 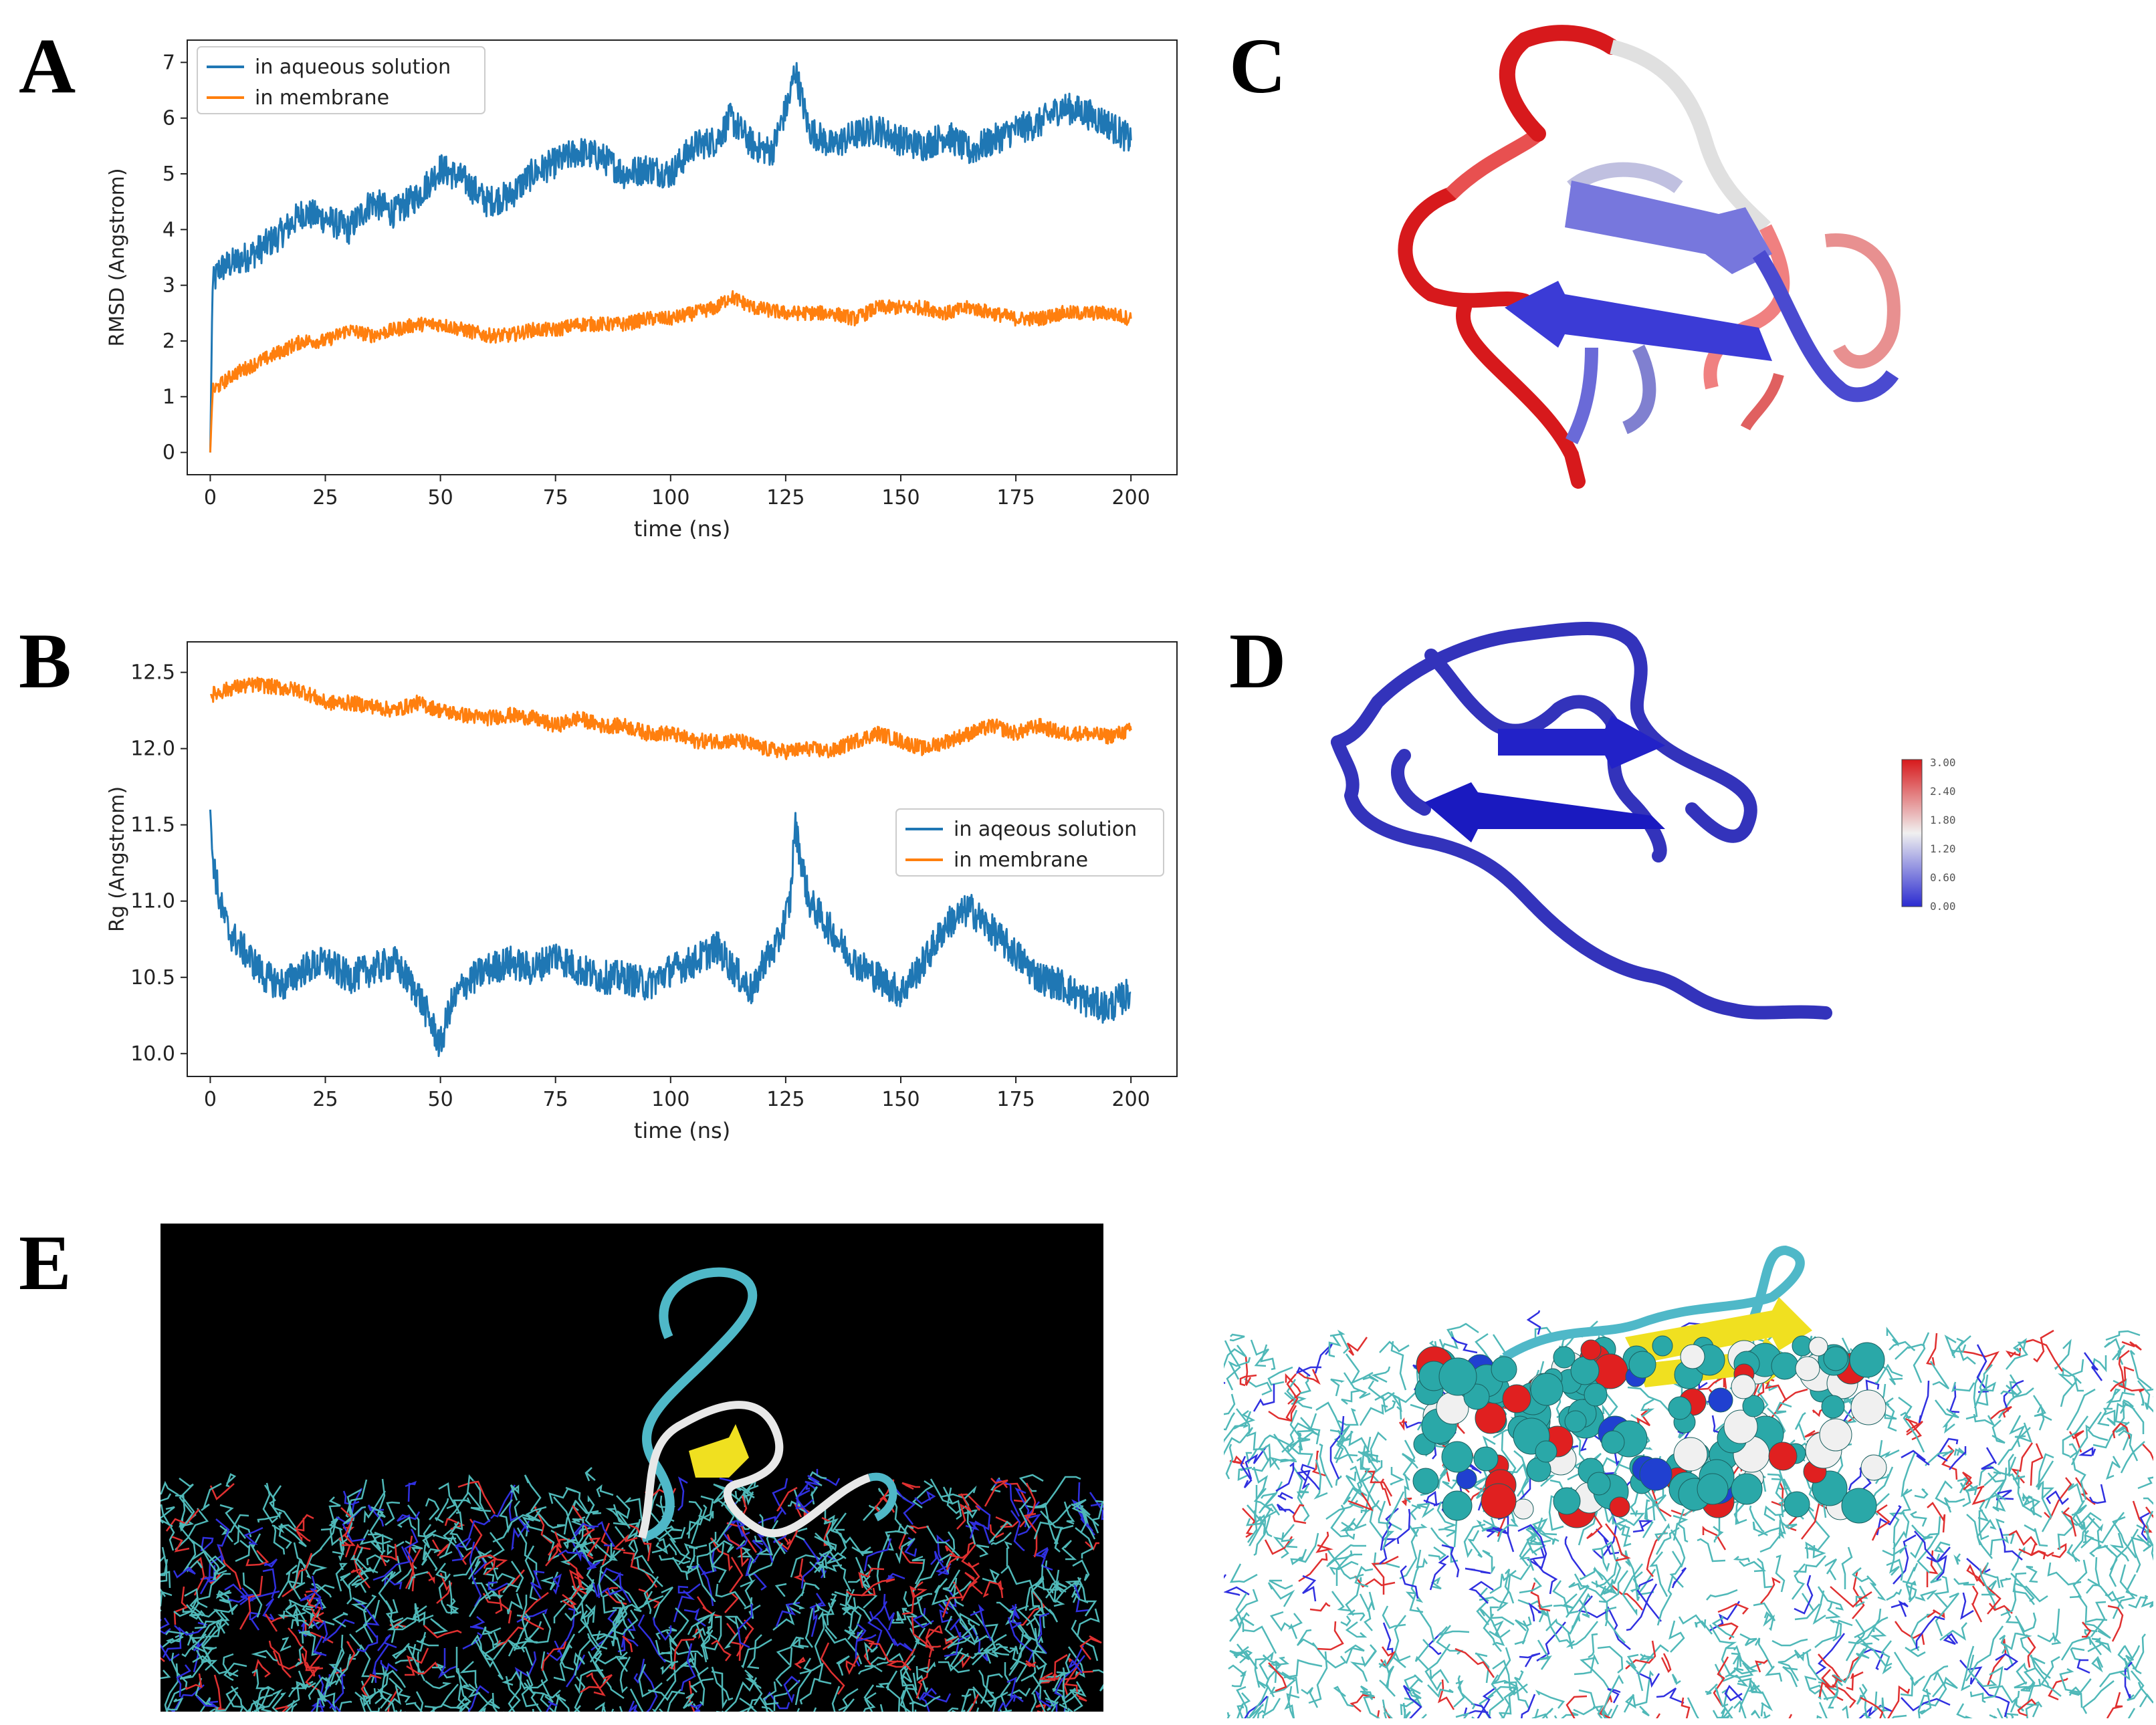 What do you see at coordinates (152, 825) in the screenshot?
I see `y-tick-label: 11.5` at bounding box center [152, 825].